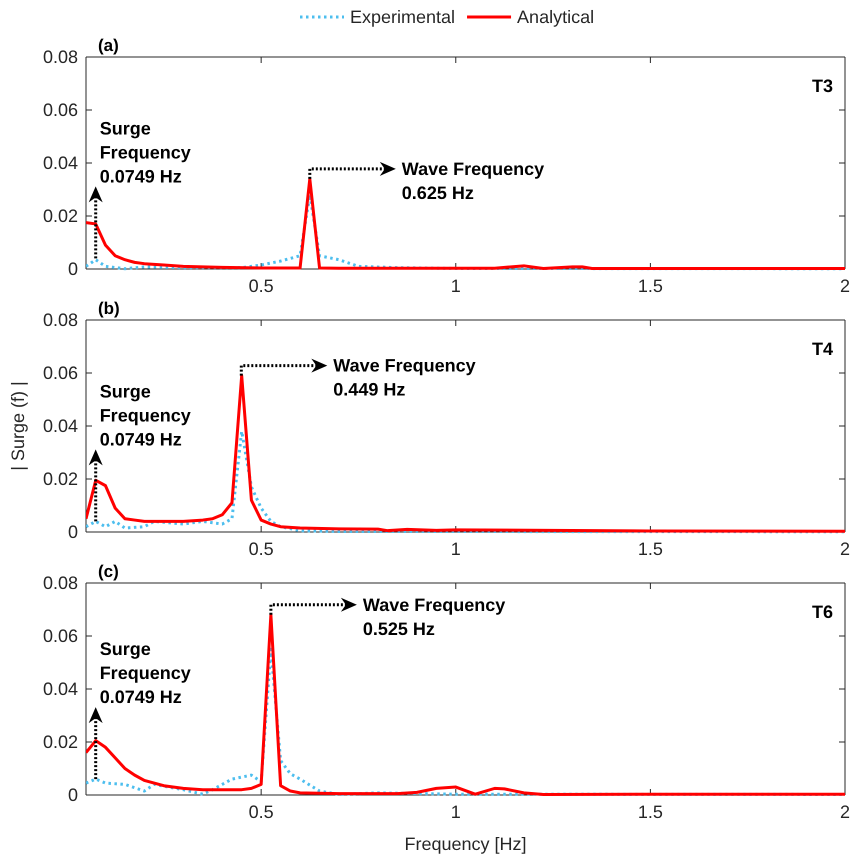 This screenshot has width=859, height=854. Describe the element at coordinates (434, 616) in the screenshot. I see `annotation: Wave Frequency 0.525 Hz` at that location.